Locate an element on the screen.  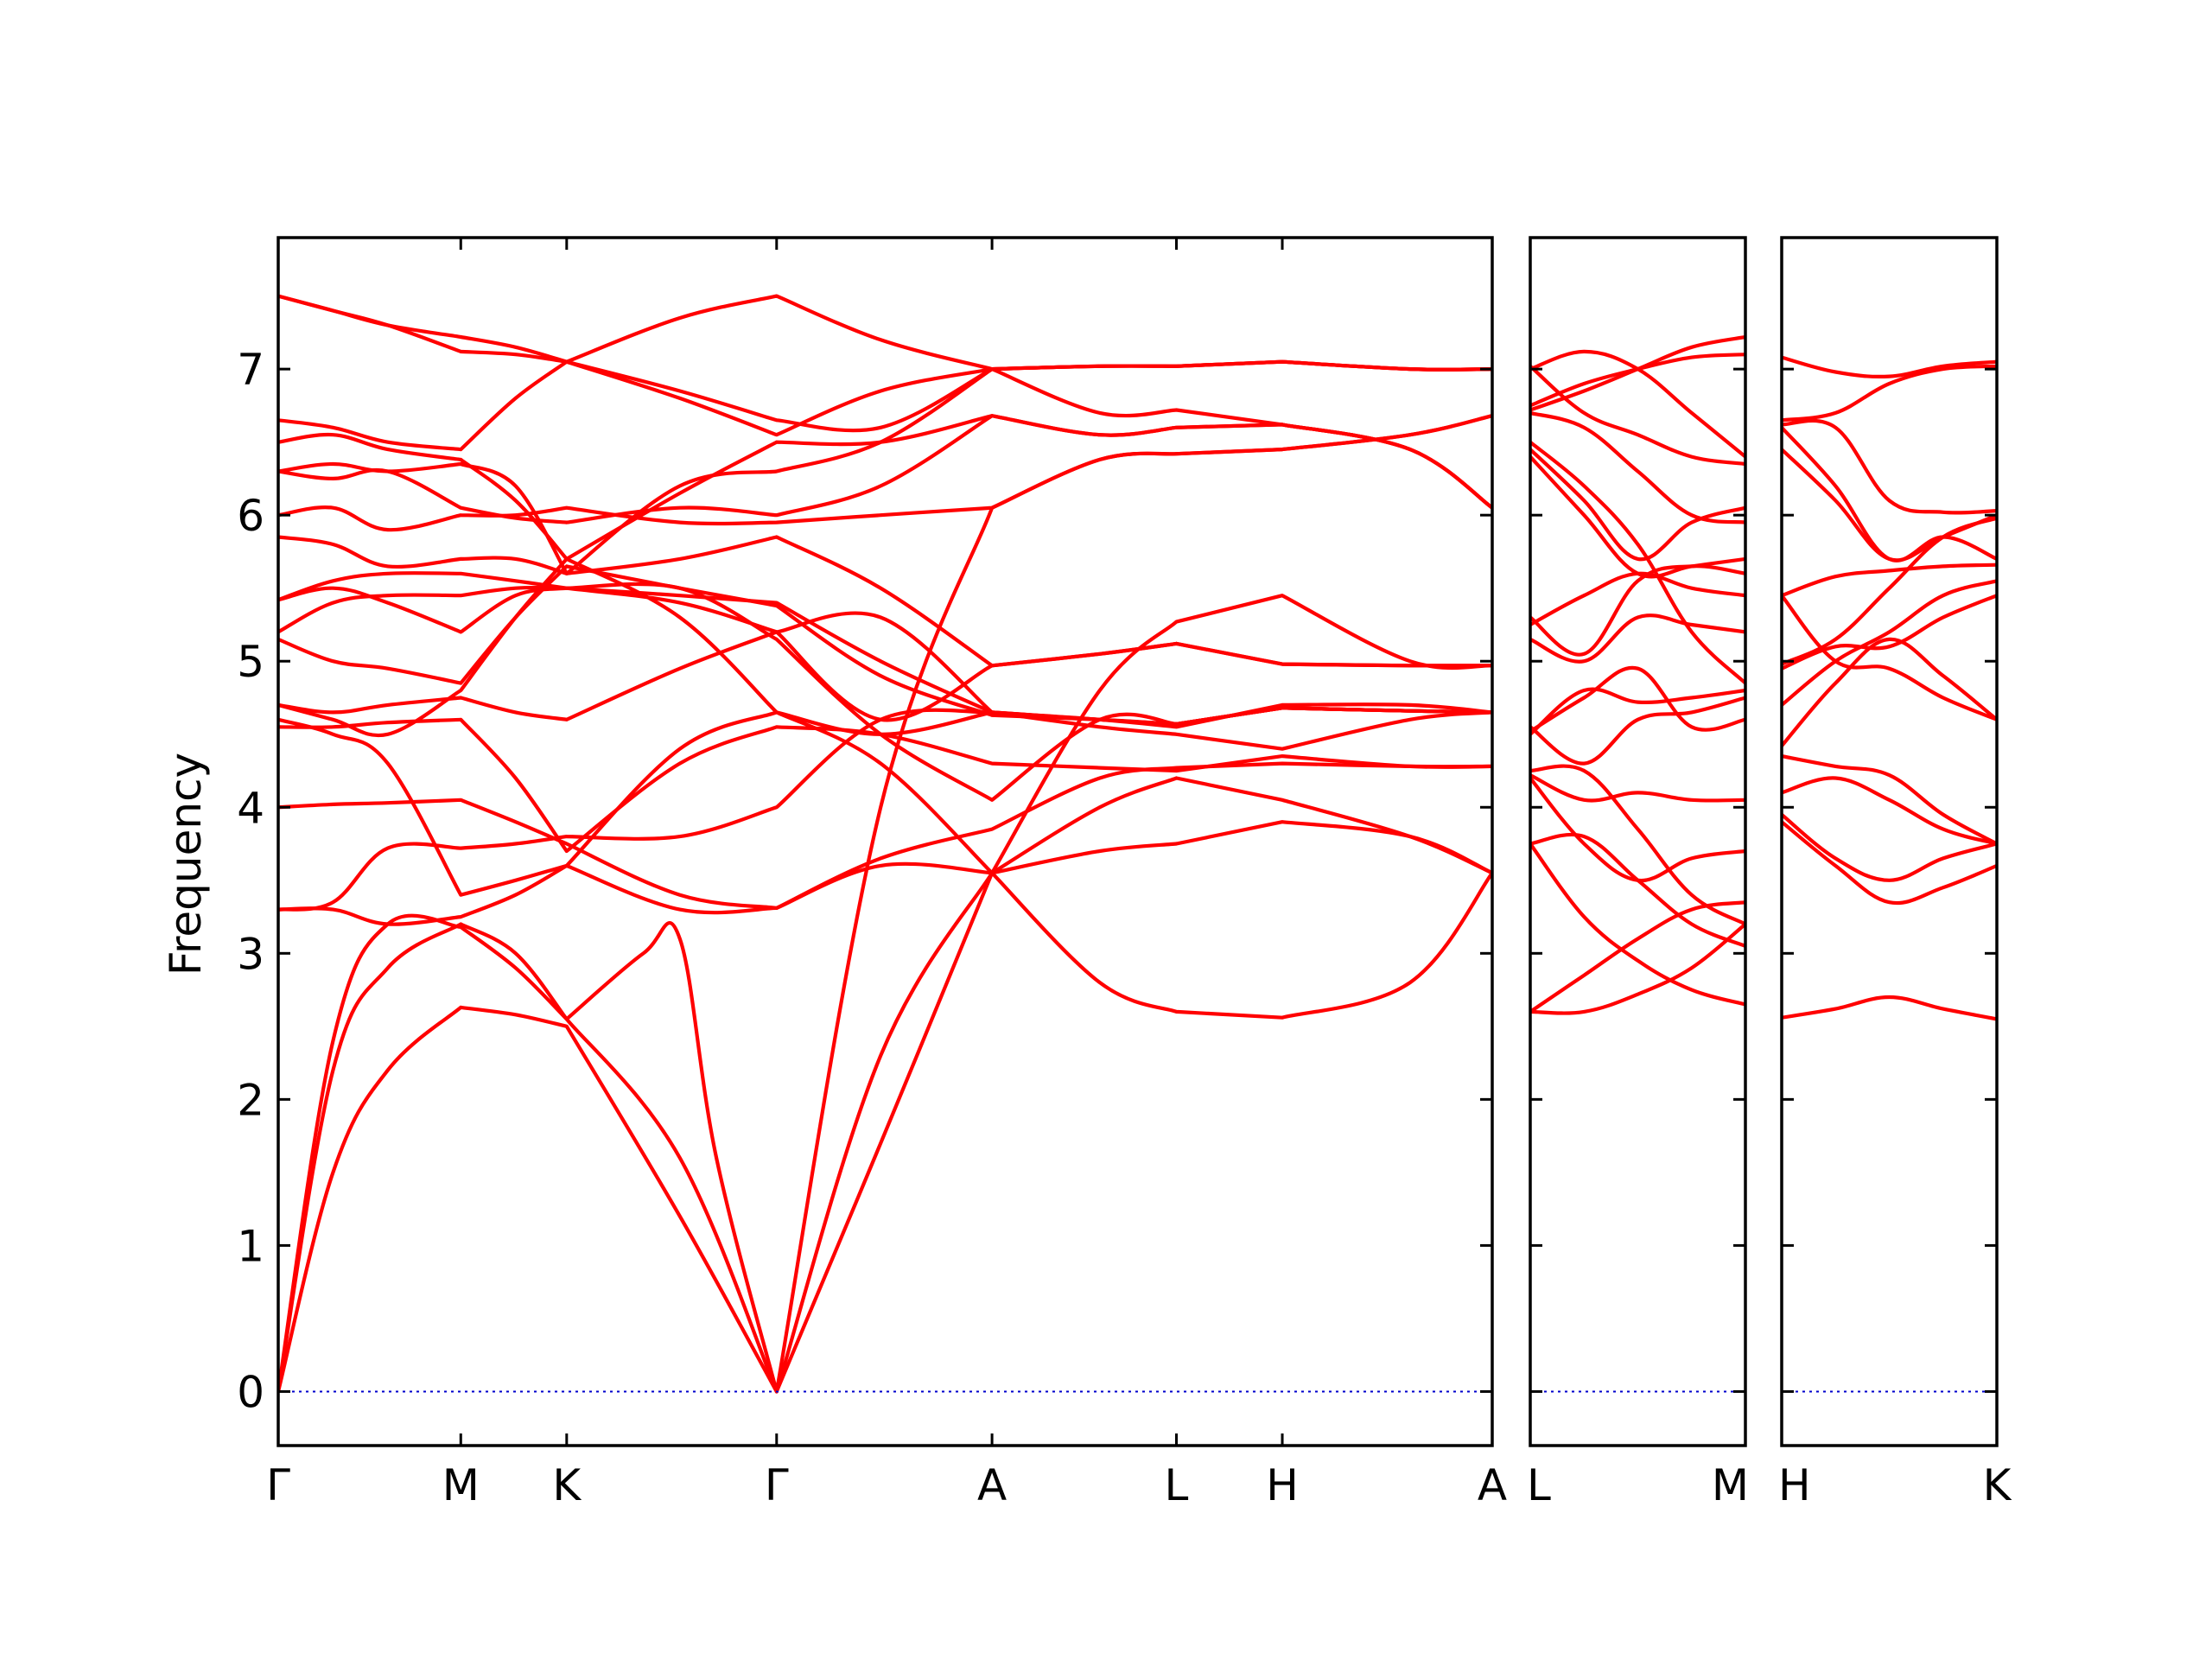
y-tick-label: 4 is located at coordinates (250, 808).